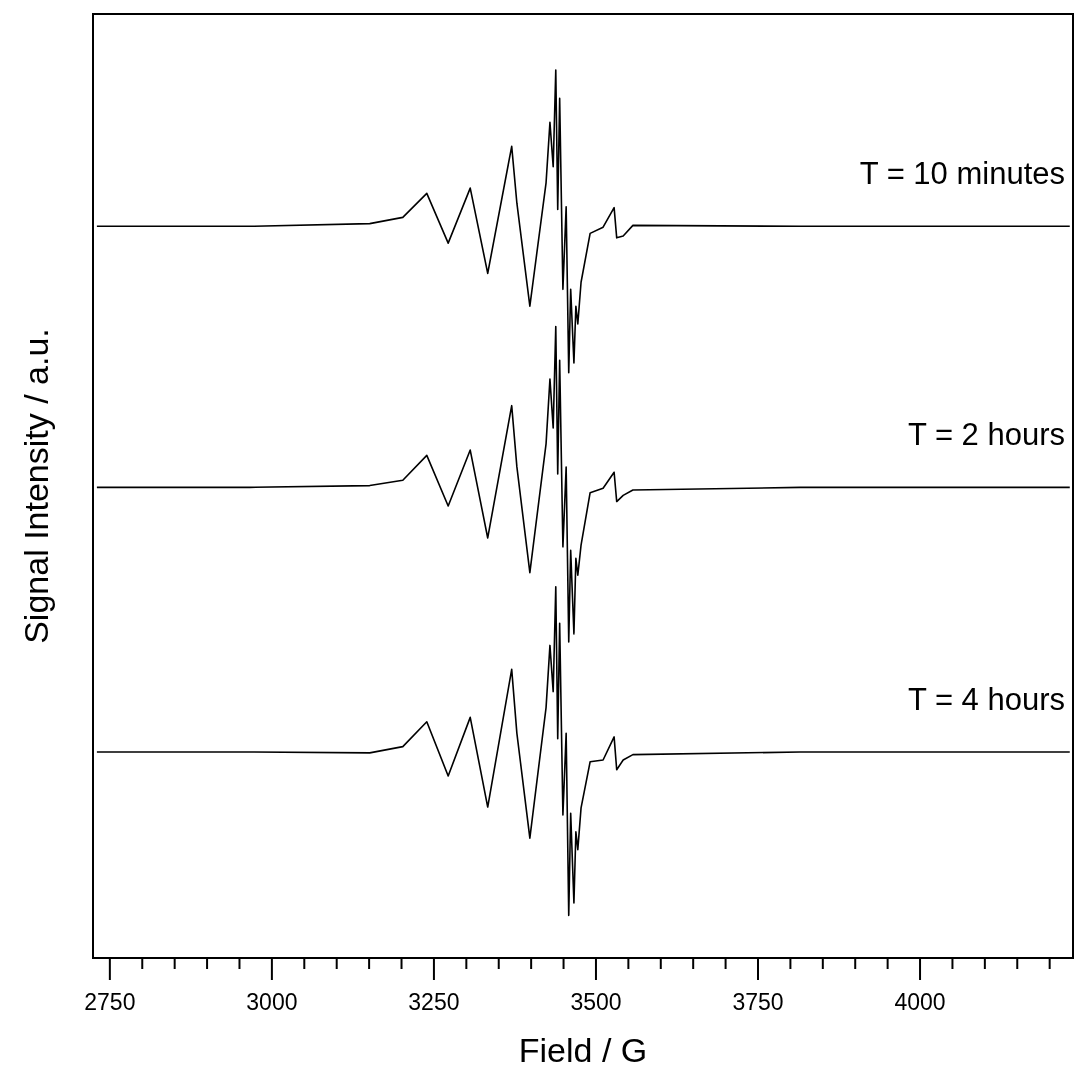 This screenshot has height=1079, width=1075. Describe the element at coordinates (596, 1002) in the screenshot. I see `x-tick-label: 3500` at that location.